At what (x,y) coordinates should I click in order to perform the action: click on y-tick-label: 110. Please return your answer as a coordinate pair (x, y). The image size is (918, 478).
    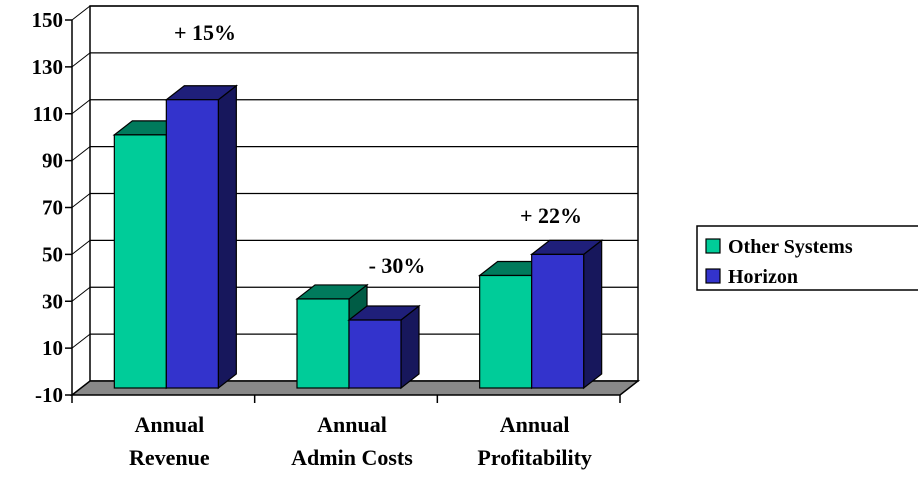
    Looking at the image, I should click on (48, 114).